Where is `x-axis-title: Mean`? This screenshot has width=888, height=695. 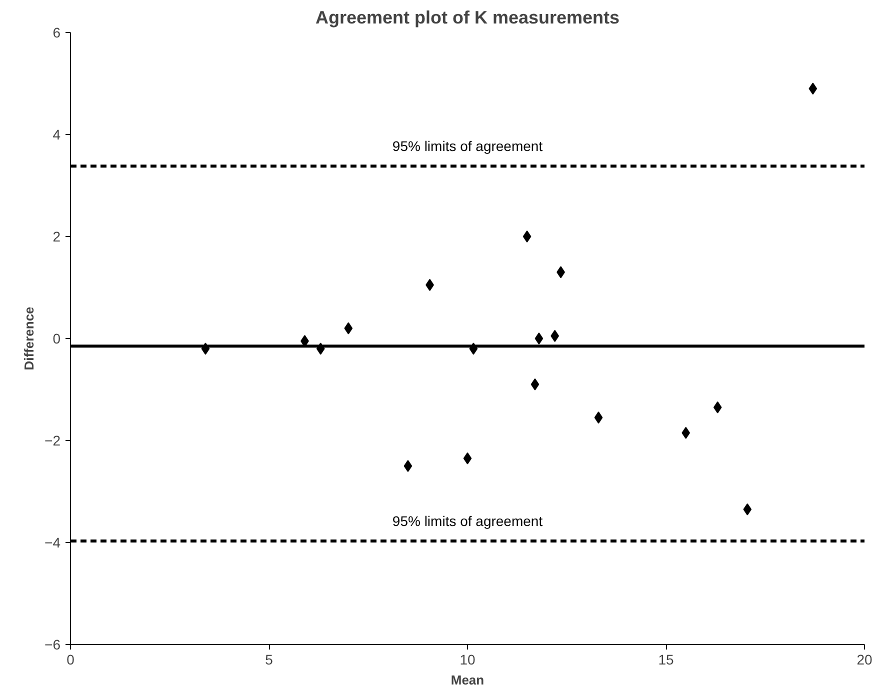
x-axis-title: Mean is located at coordinates (467, 680).